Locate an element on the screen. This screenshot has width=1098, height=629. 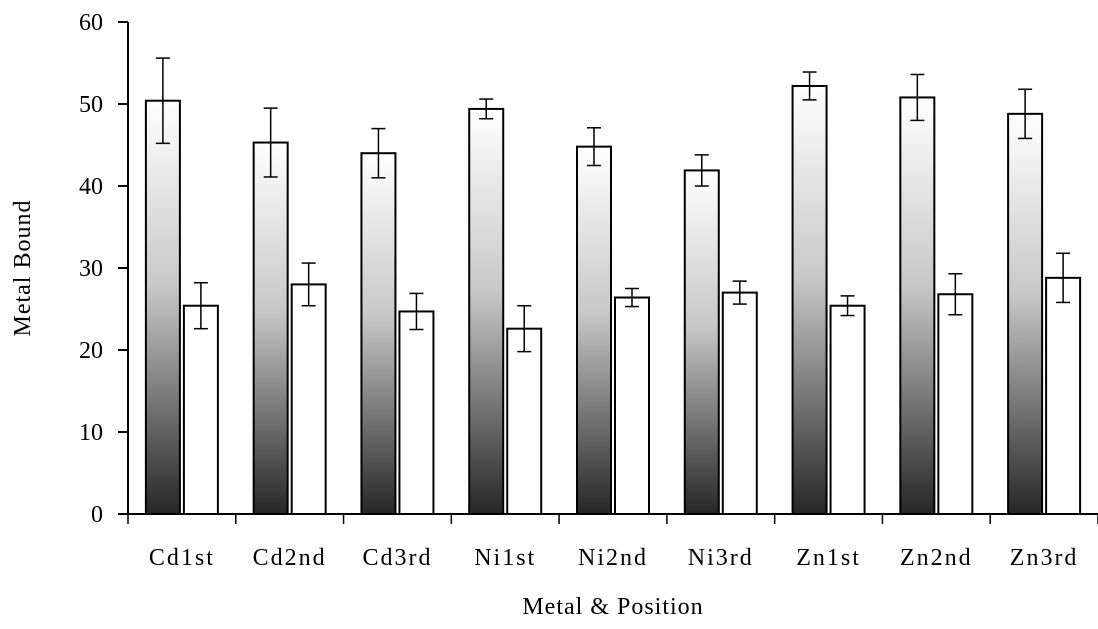
y-tick-label: 30 is located at coordinates (91, 269).